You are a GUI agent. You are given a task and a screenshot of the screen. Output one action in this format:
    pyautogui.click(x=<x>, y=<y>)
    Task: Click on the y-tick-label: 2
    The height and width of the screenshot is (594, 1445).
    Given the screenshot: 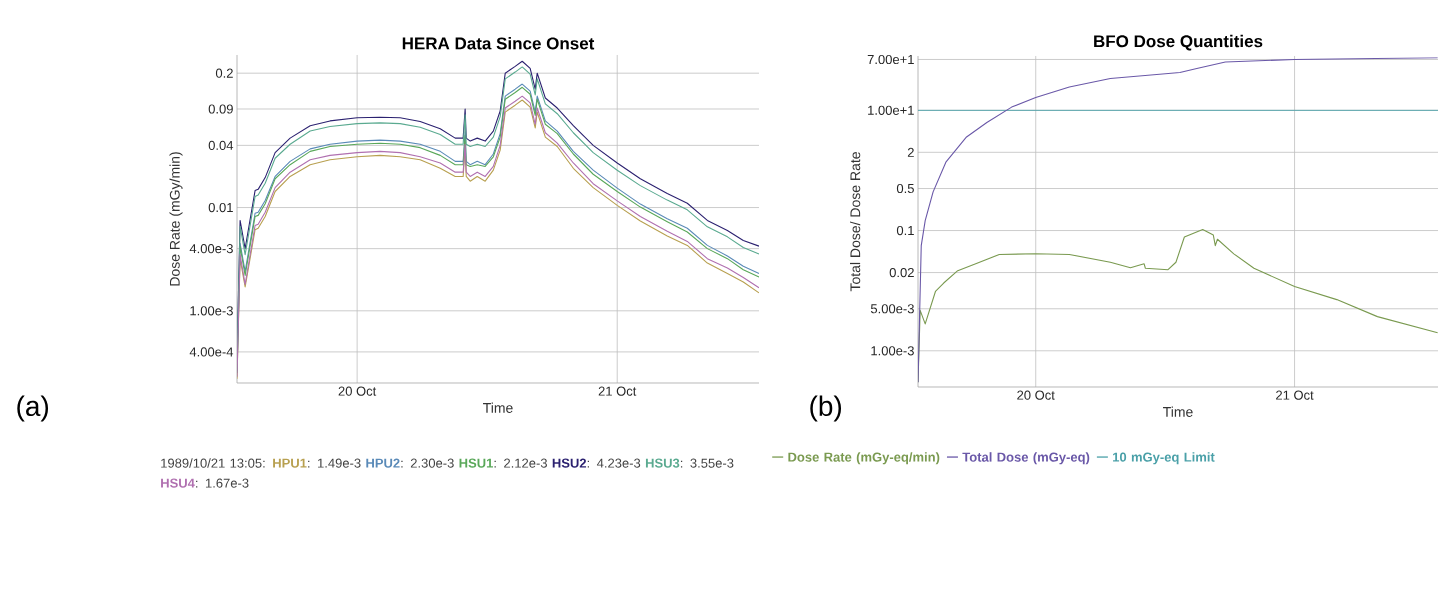 What is the action you would take?
    pyautogui.click(x=910, y=152)
    